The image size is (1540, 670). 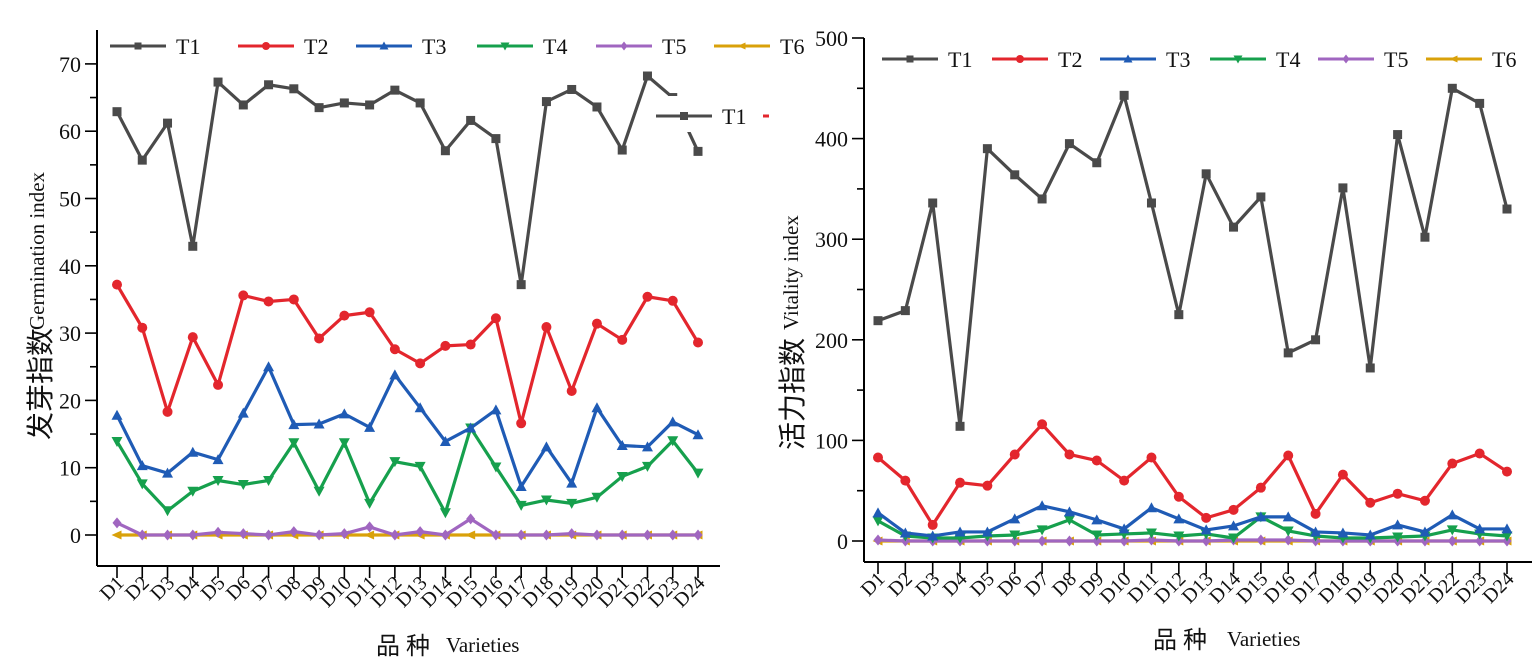 I want to click on overlay-legend-label: T1, so click(x=734, y=116).